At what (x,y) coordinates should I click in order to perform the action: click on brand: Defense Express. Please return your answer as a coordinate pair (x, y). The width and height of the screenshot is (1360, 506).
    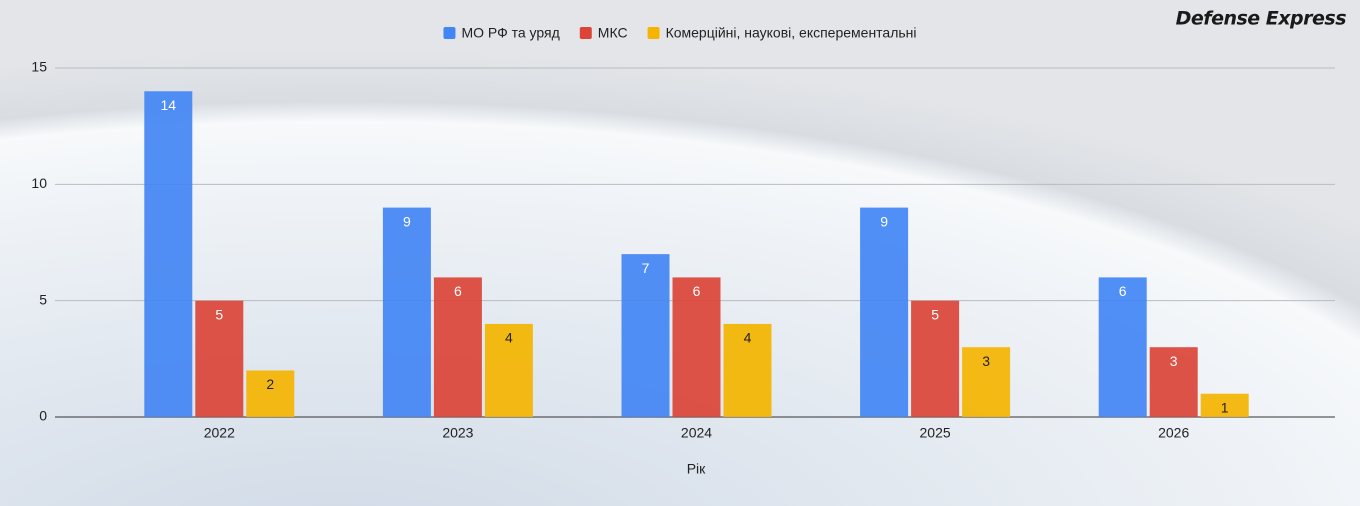
    Looking at the image, I should click on (1261, 19).